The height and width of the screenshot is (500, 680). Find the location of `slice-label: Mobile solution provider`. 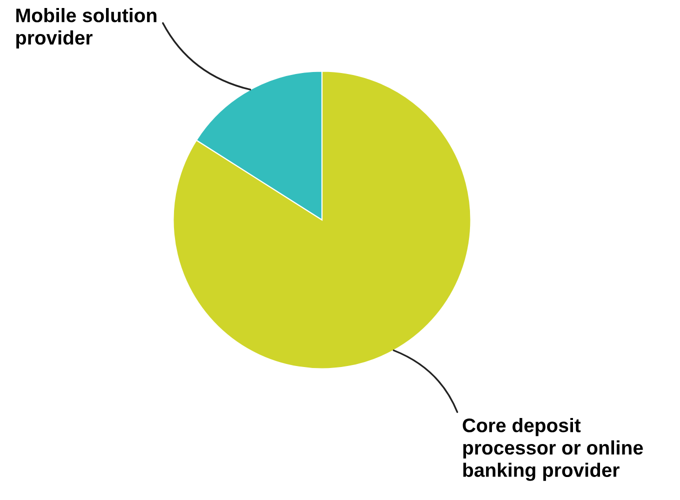

slice-label: Mobile solution provider is located at coordinates (86, 28).